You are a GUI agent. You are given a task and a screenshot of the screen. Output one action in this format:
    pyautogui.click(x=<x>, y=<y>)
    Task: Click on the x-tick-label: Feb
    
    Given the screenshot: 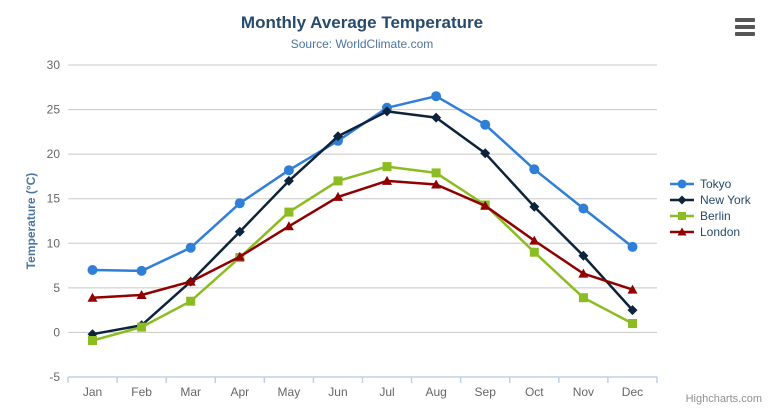 What is the action you would take?
    pyautogui.click(x=141, y=392)
    